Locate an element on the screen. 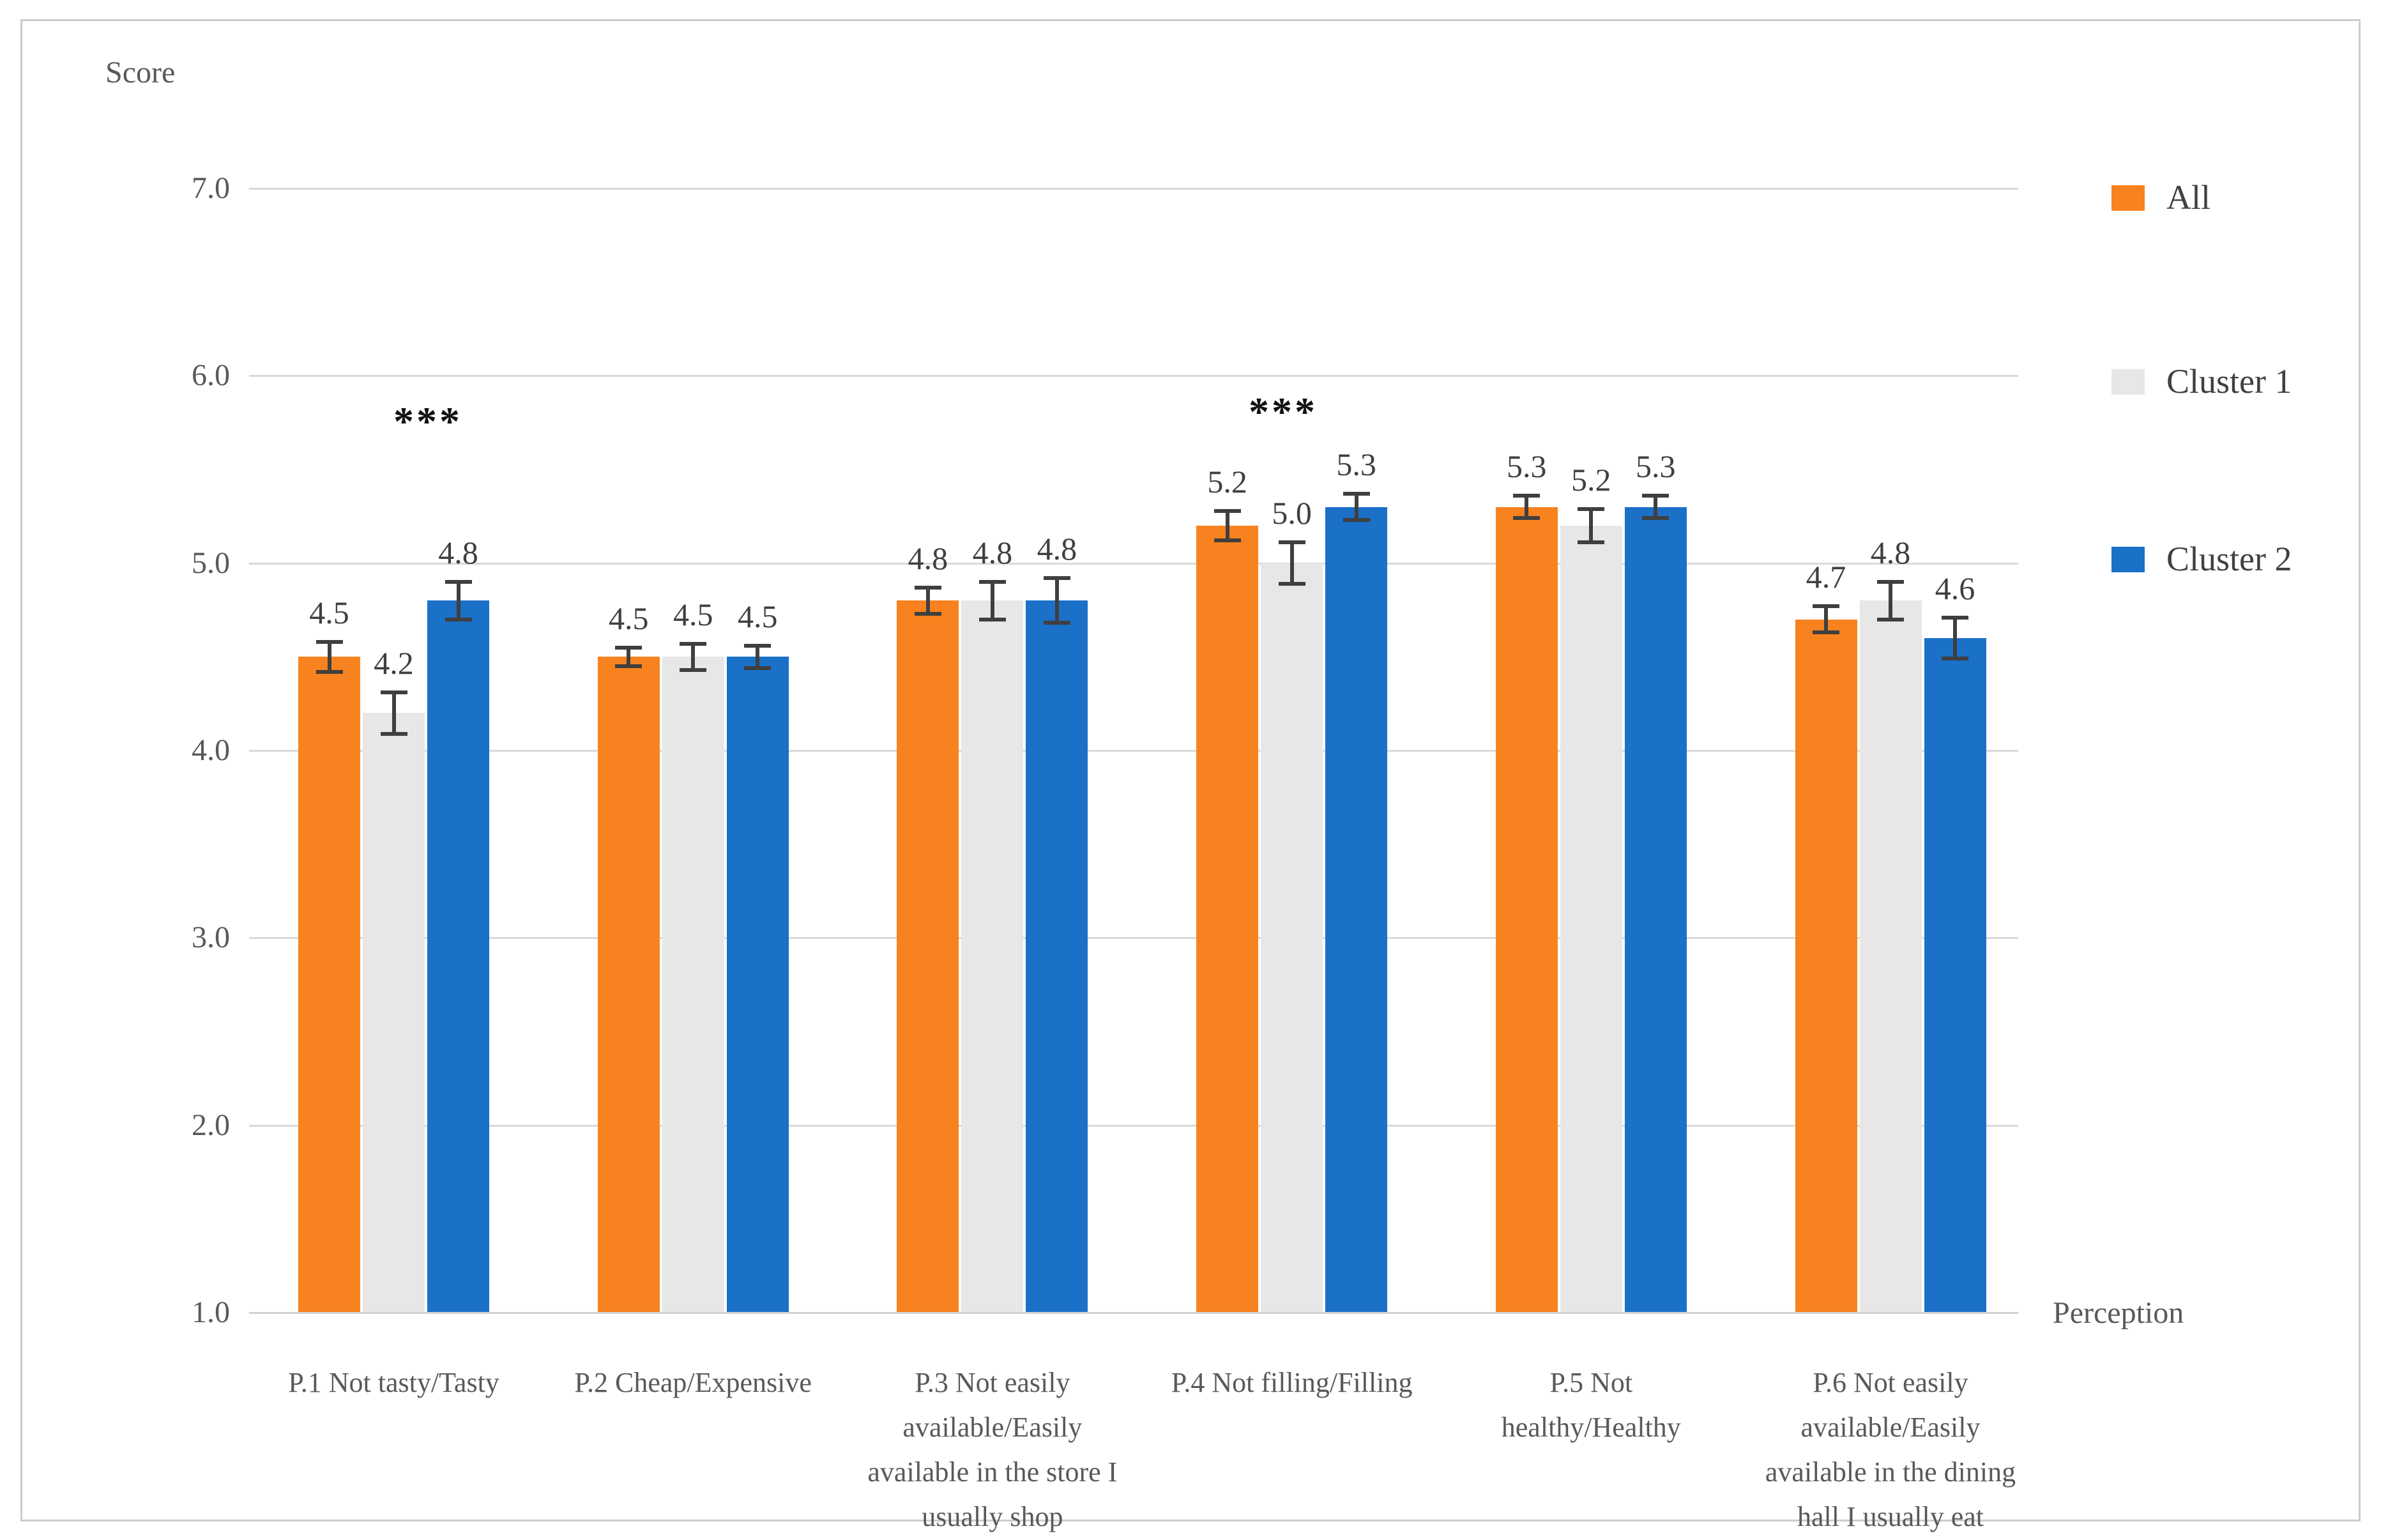  bar-cluster2-cat4 is located at coordinates (1356, 910).